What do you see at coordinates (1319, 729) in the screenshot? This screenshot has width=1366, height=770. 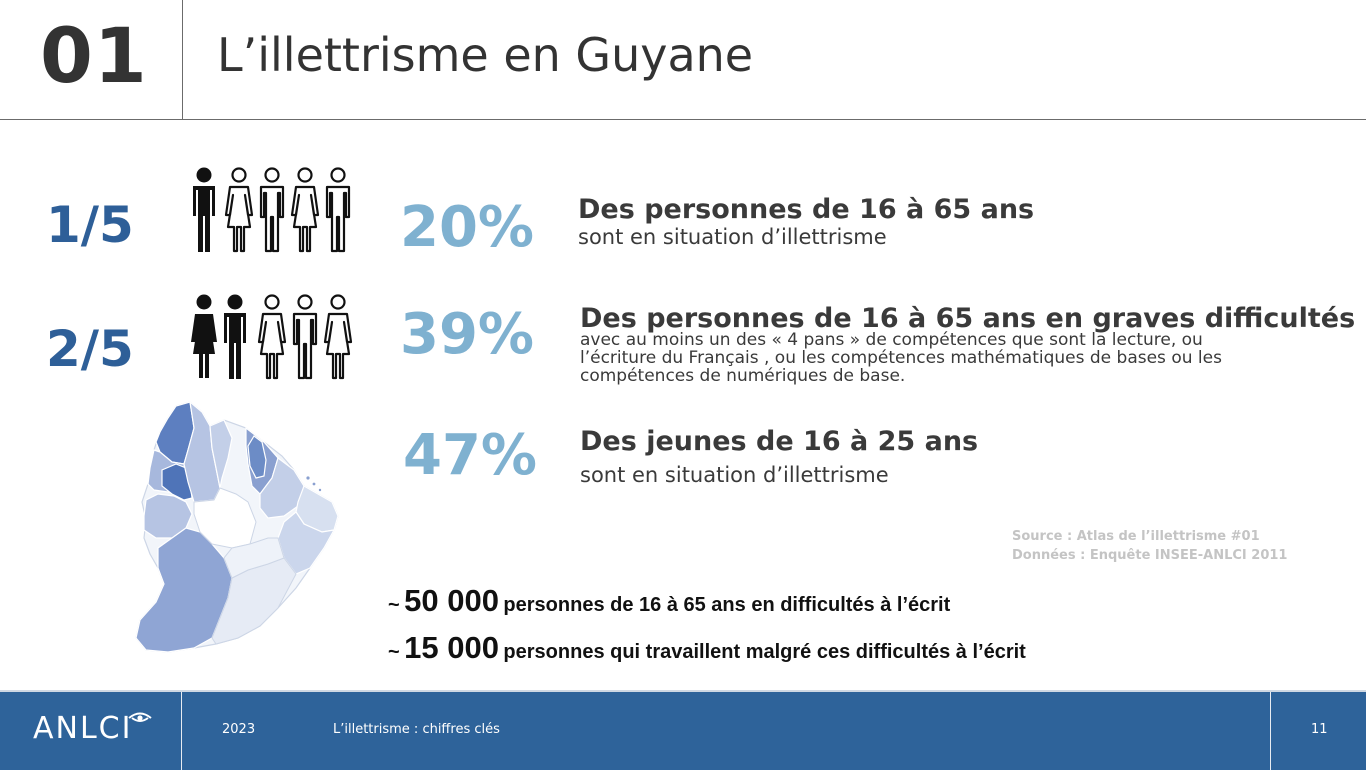 I see `page-number: 11` at bounding box center [1319, 729].